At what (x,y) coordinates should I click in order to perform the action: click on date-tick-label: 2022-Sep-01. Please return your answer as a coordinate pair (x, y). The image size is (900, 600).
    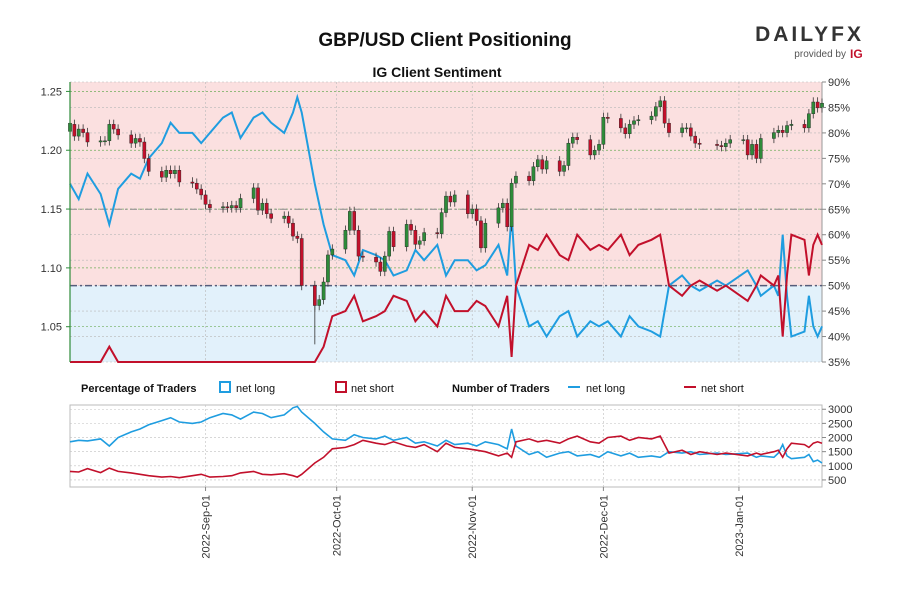
    Looking at the image, I should click on (207, 527).